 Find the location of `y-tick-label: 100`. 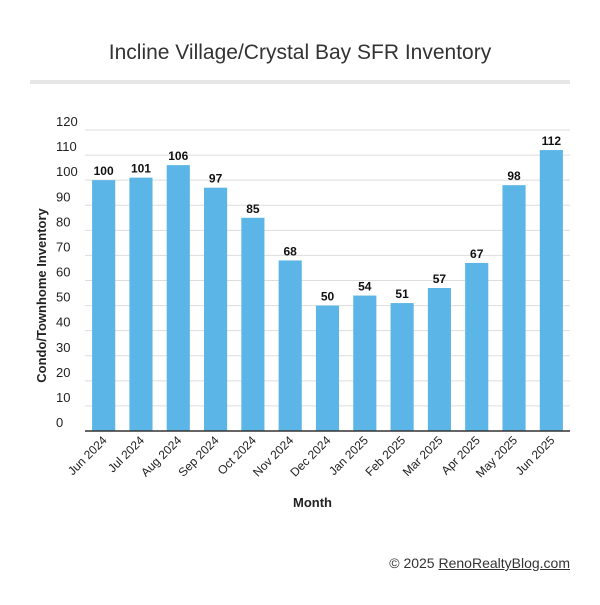

y-tick-label: 100 is located at coordinates (67, 171).